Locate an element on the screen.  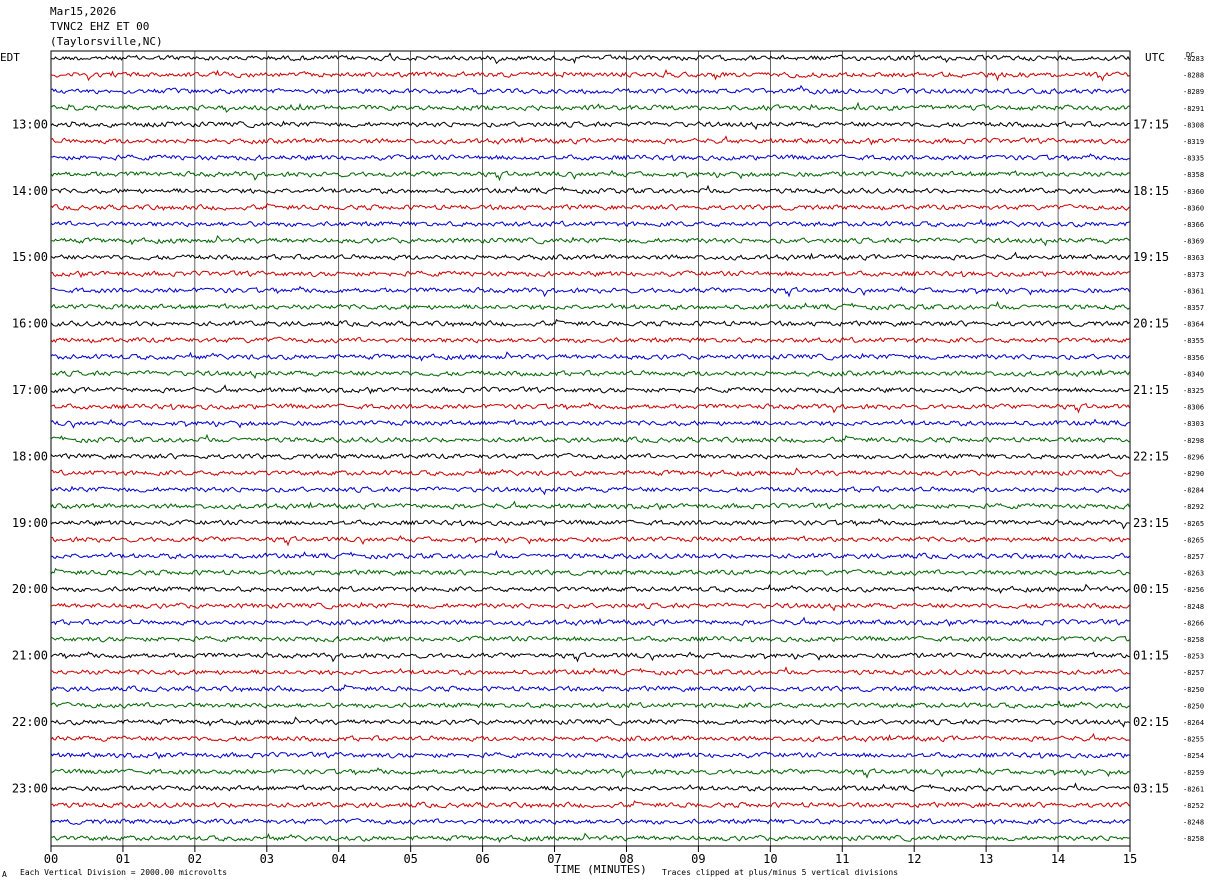
x-tick-label: 14 is located at coordinates (1058, 859).